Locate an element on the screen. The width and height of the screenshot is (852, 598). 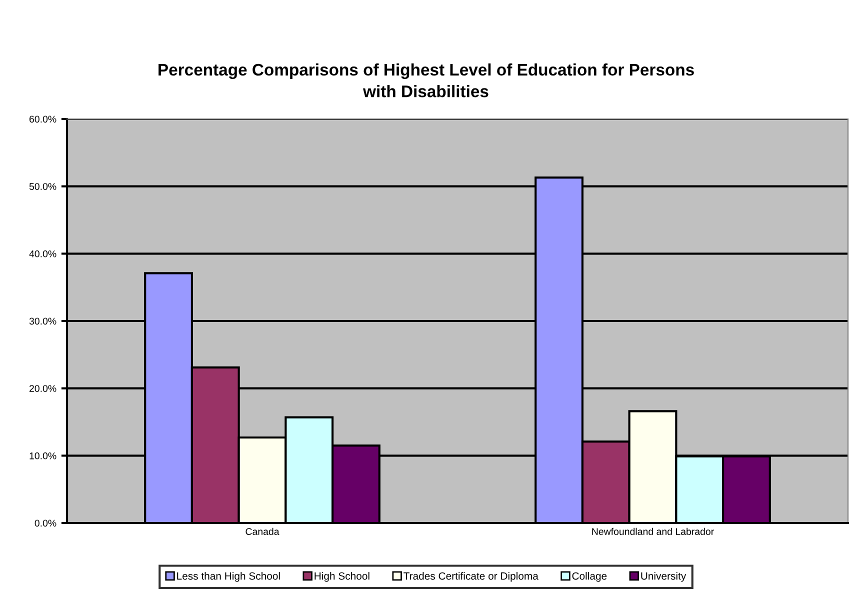
y-tick-label: 40.0% is located at coordinates (42, 254).